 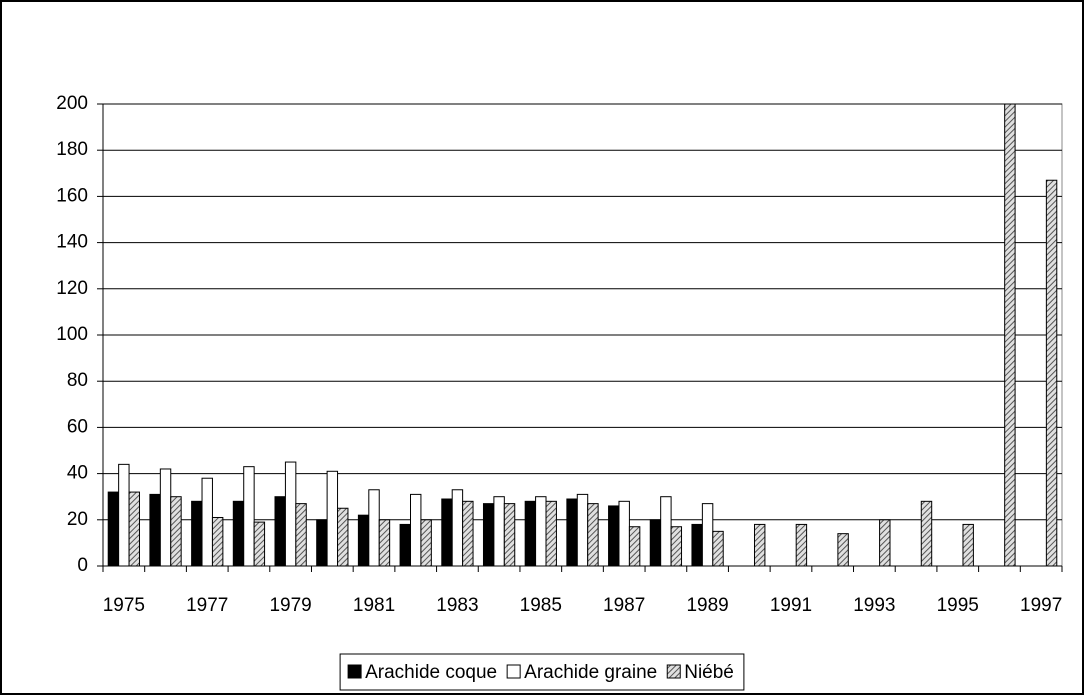 What do you see at coordinates (72, 334) in the screenshot?
I see `y-tick-label: 100` at bounding box center [72, 334].